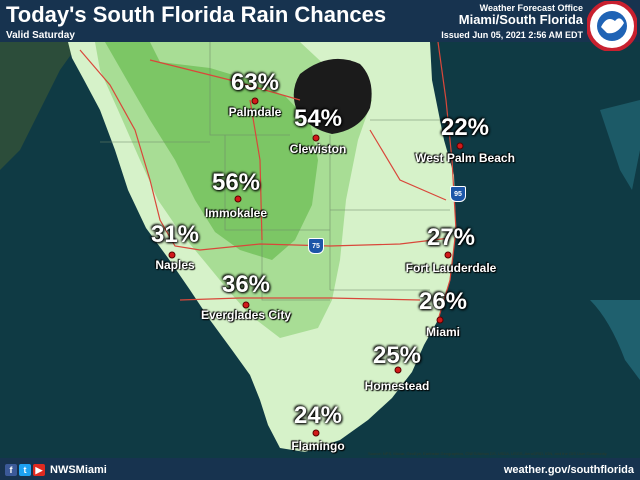 Image resolution: width=640 pixels, height=480 pixels. I want to click on nws-logo-icon, so click(612, 26).